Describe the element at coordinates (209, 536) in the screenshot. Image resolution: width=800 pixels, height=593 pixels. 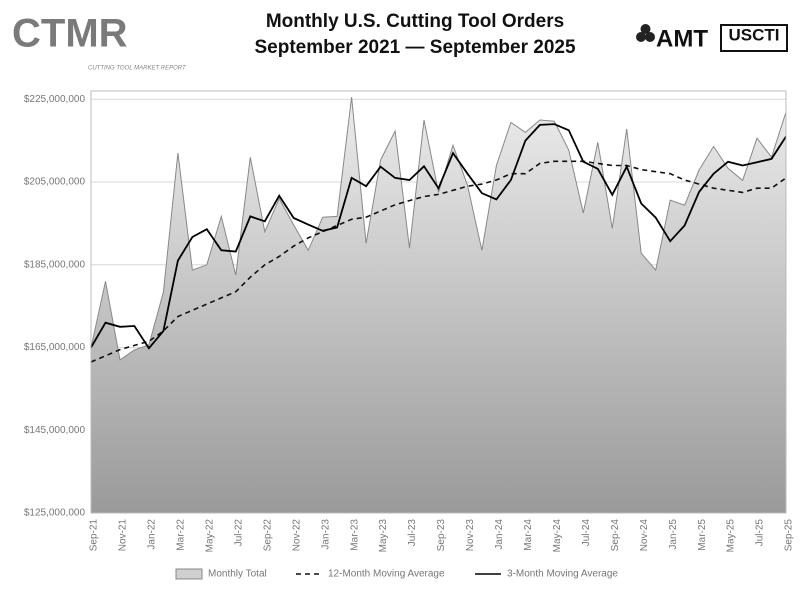
I see `x-tick-label: May-22` at that location.